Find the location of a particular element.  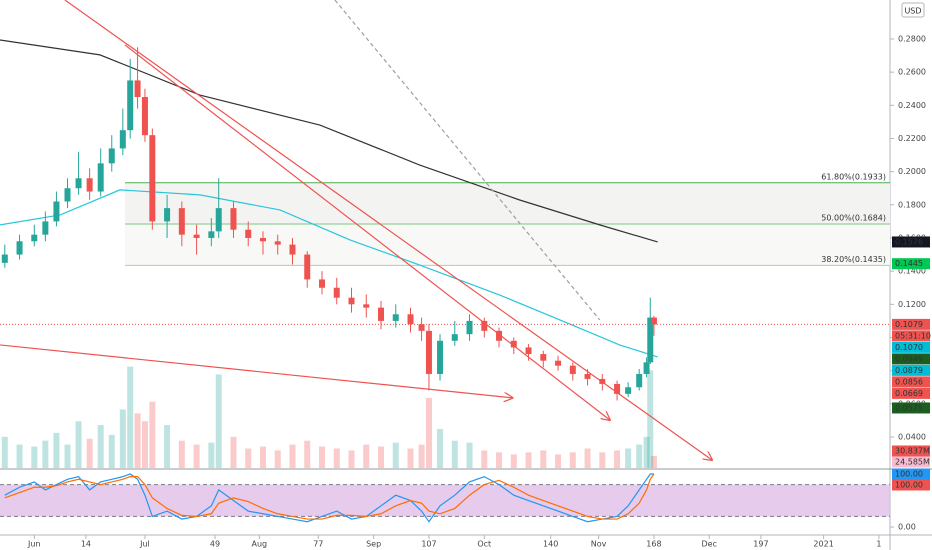

price-label: 0.1070 is located at coordinates (909, 347).